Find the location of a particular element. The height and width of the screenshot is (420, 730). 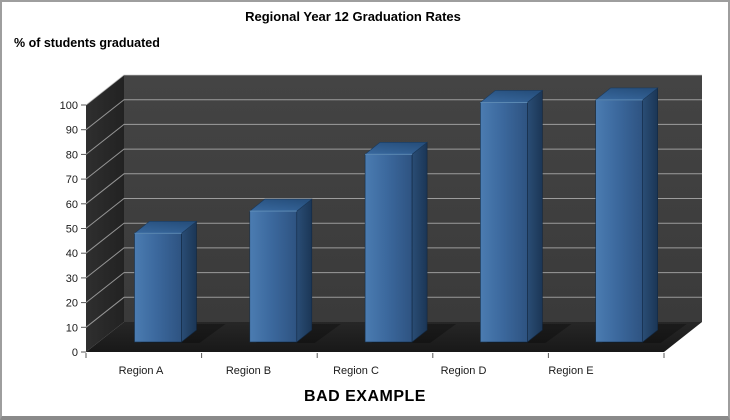

bar-region-d is located at coordinates (525, 216).